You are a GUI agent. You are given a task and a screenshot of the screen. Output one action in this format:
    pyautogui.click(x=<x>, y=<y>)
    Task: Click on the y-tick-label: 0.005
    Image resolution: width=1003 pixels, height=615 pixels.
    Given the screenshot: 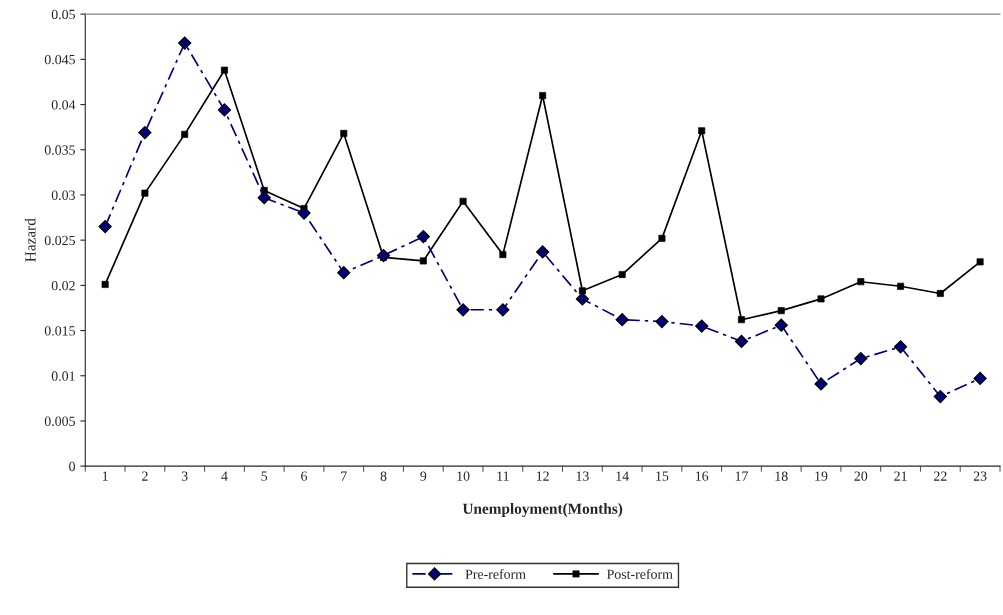 What is the action you would take?
    pyautogui.click(x=59, y=421)
    